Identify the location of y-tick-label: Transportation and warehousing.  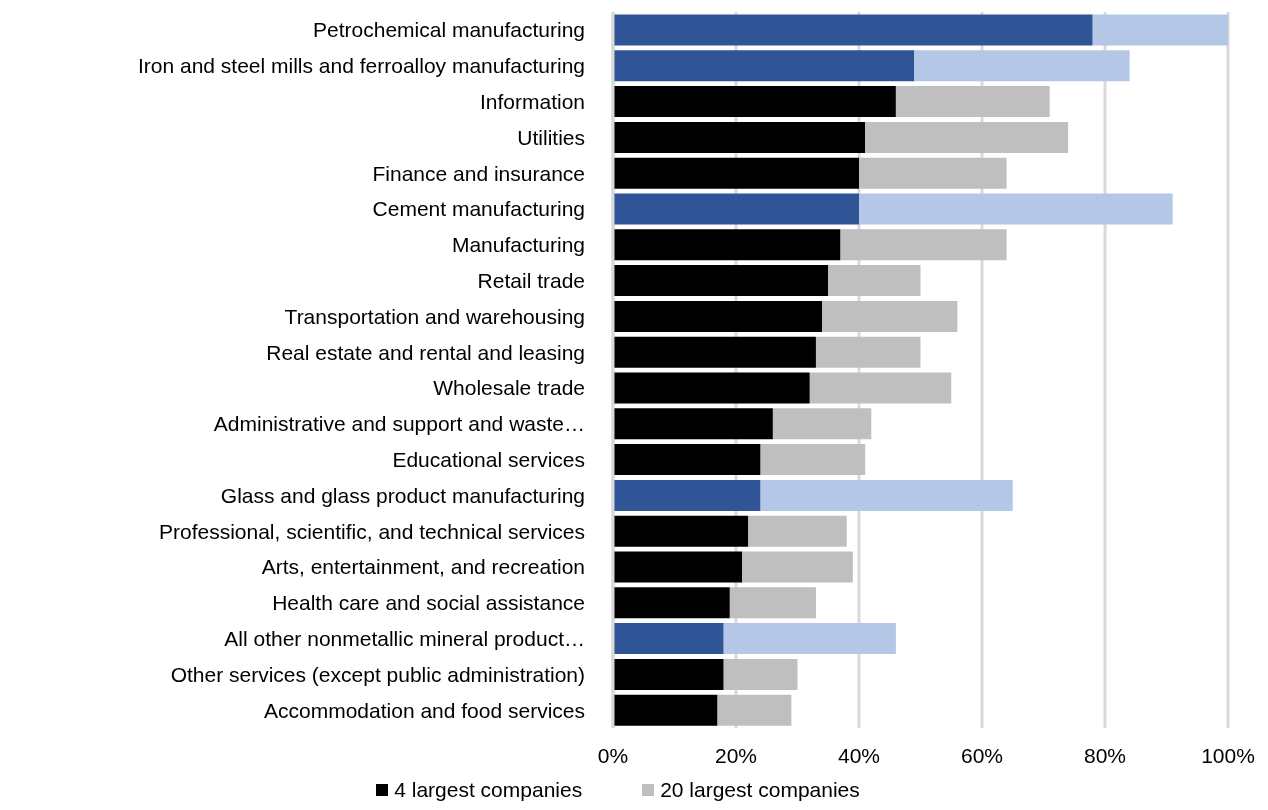
(434, 316).